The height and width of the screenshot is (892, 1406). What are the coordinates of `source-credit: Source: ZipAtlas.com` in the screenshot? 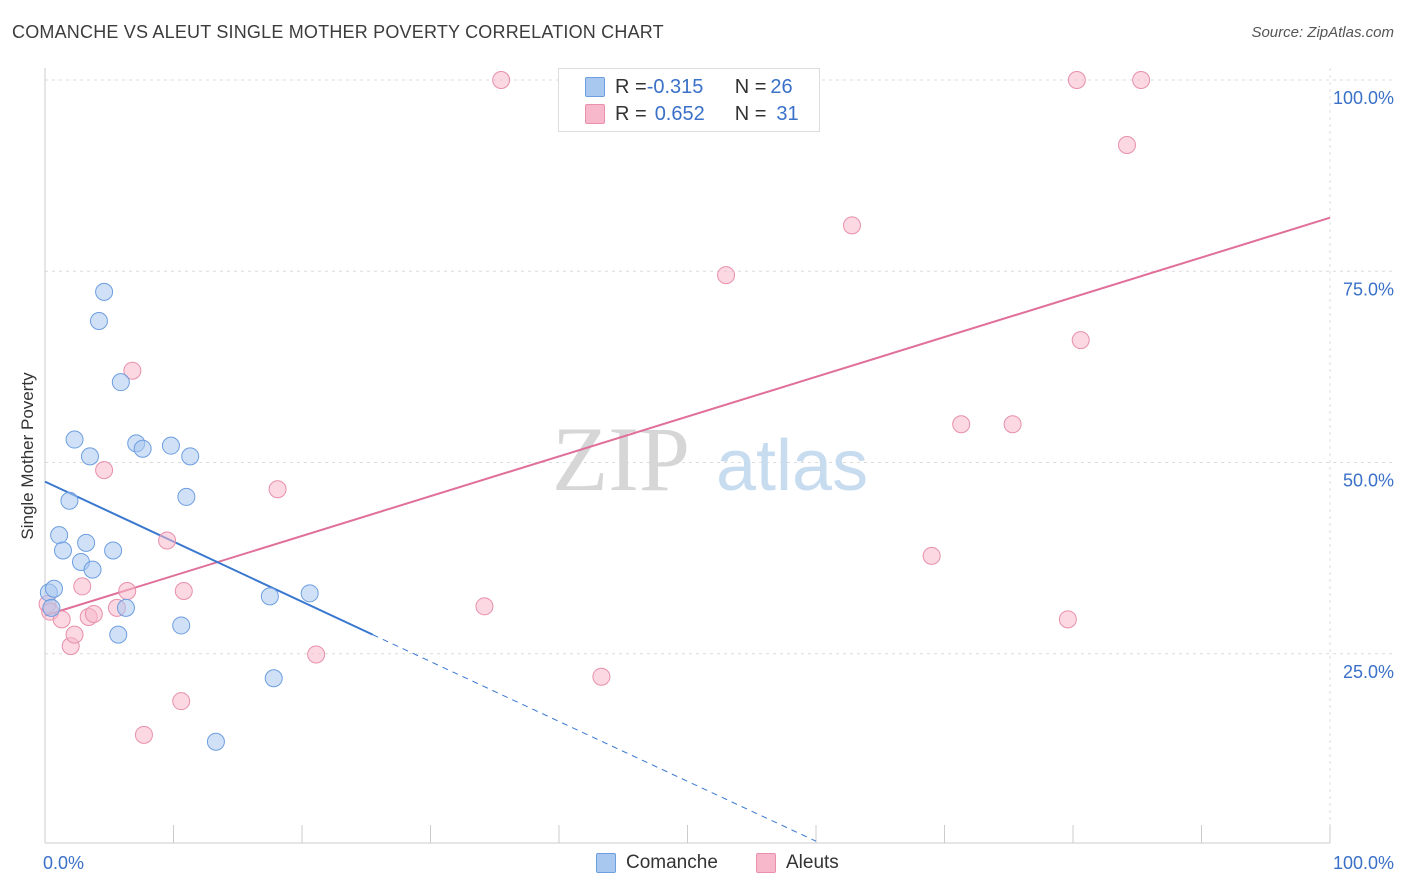 It's located at (1322, 32).